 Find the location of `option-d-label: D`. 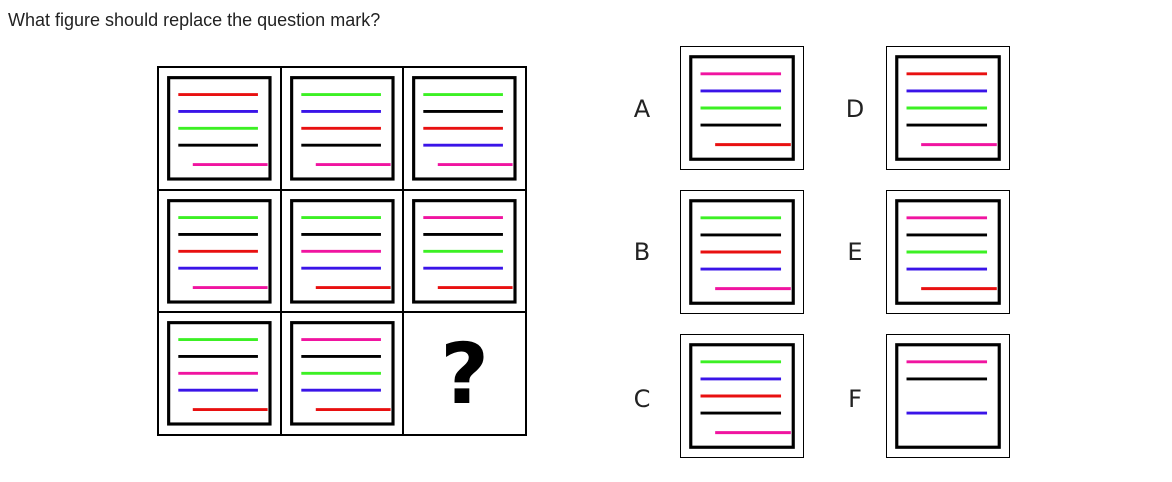

option-d-label: D is located at coordinates (855, 109).